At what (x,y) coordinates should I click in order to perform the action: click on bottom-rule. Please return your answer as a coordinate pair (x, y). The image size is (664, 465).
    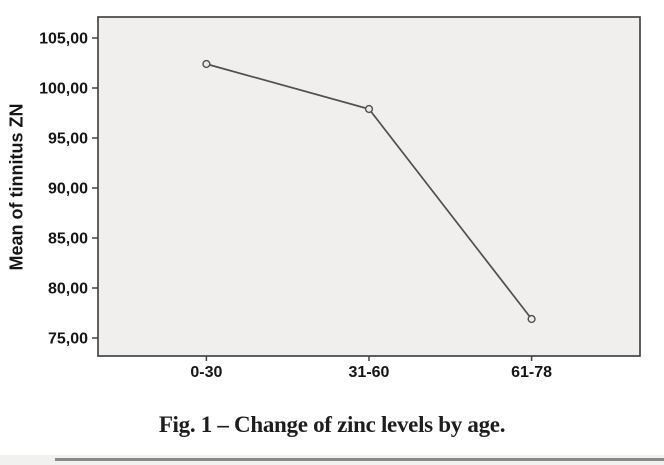
    Looking at the image, I should click on (359, 459).